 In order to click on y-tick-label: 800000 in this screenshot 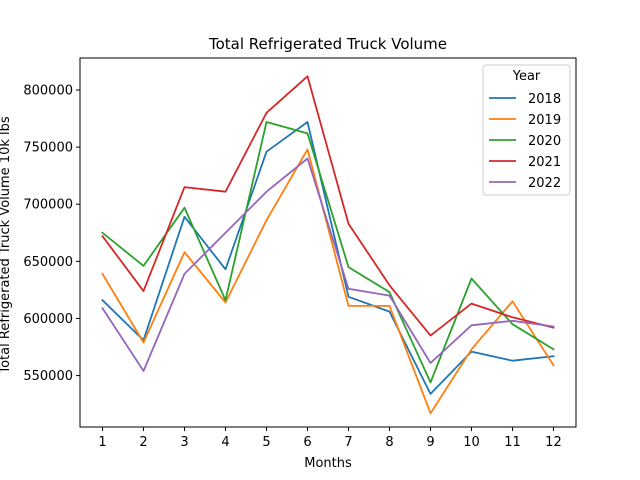, I will do `click(48, 90)`.